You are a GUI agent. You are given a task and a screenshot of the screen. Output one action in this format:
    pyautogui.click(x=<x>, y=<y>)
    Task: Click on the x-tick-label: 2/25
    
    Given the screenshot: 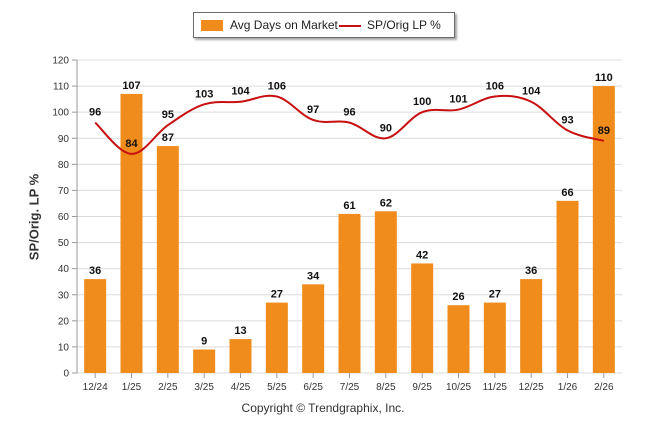 What is the action you would take?
    pyautogui.click(x=168, y=387)
    